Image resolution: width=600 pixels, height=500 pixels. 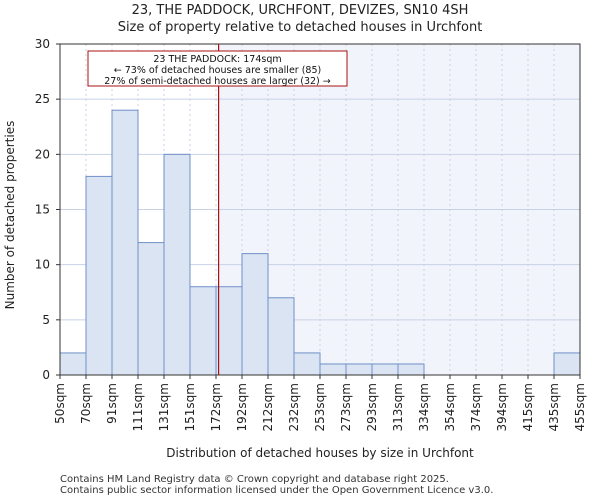 What do you see at coordinates (42, 154) in the screenshot?
I see `y-tick-label: 20` at bounding box center [42, 154].